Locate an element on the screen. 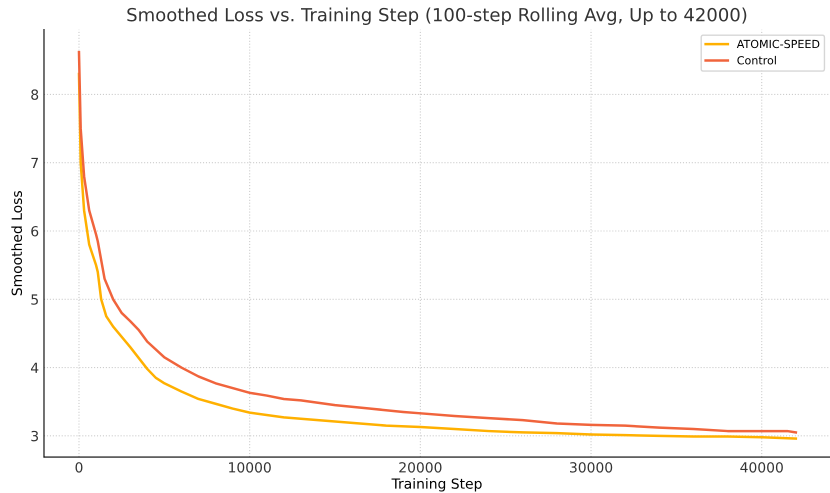 Image resolution: width=830 pixels, height=493 pixels. legend-label: Control is located at coordinates (756, 60).